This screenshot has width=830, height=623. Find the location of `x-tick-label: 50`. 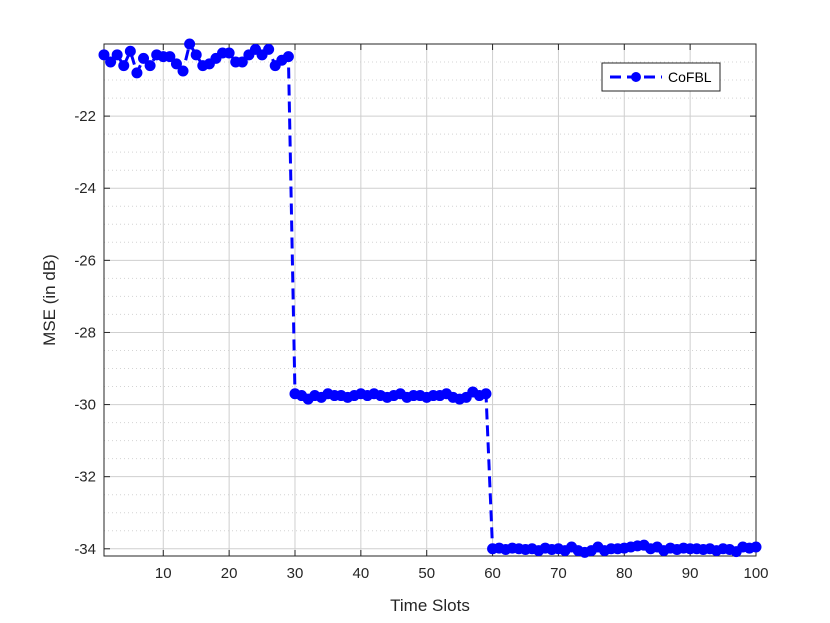

x-tick-label: 50 is located at coordinates (426, 573).